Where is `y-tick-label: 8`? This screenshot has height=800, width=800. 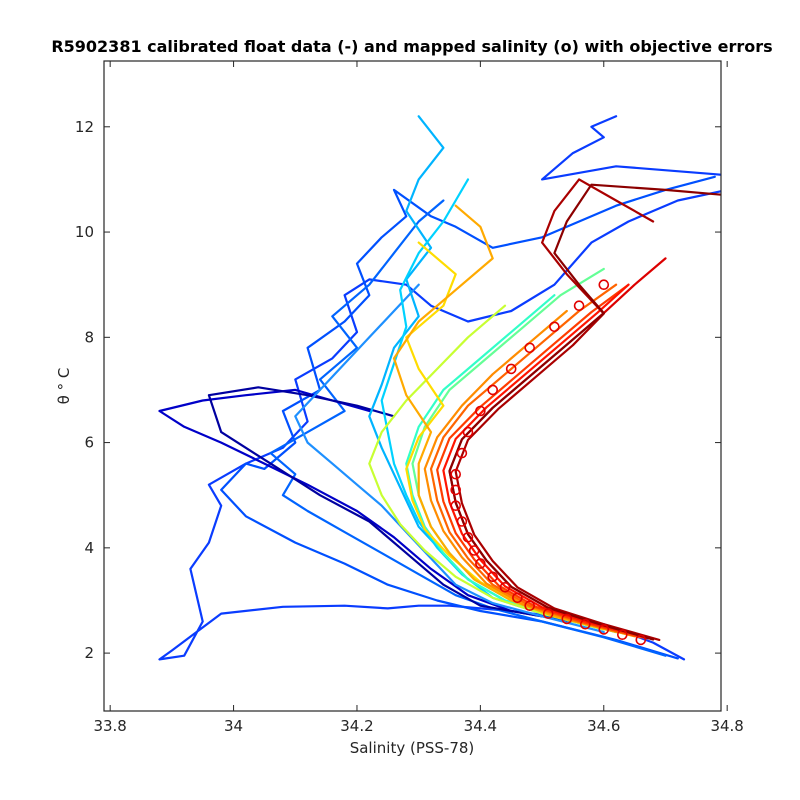 y-tick-label: 8 is located at coordinates (89, 337).